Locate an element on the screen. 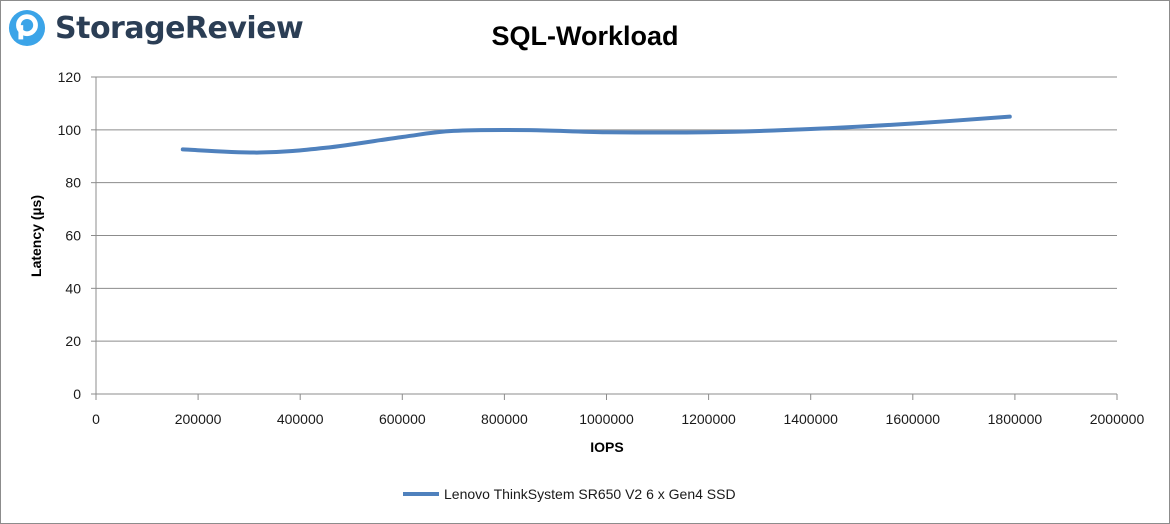 This screenshot has width=1170, height=524. x-tick-label: 1000000 is located at coordinates (606, 419).